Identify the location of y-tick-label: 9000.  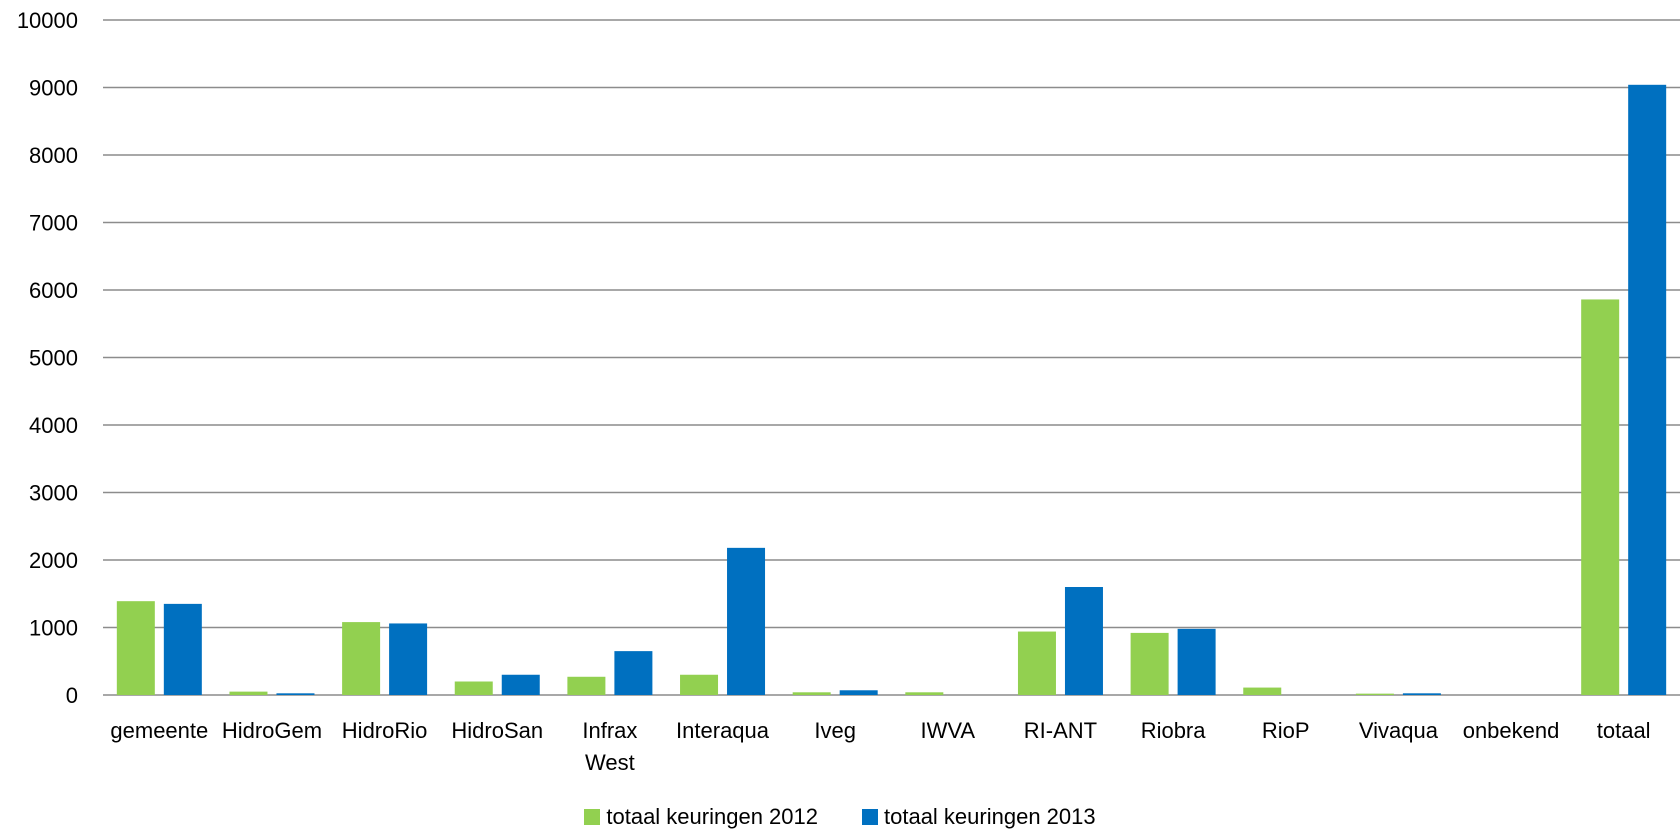
(53, 88).